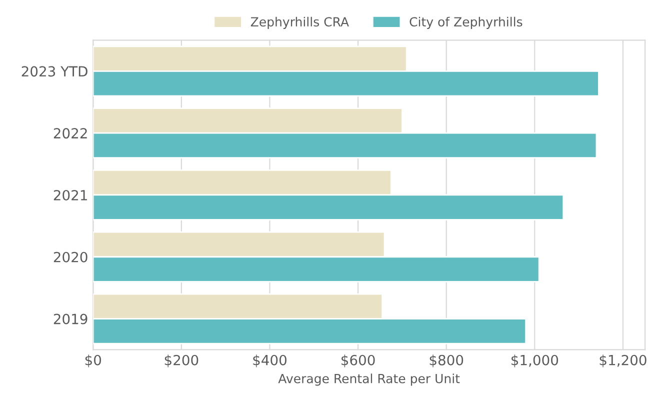  What do you see at coordinates (623, 361) in the screenshot?
I see `x-tick-label: $1,200` at bounding box center [623, 361].